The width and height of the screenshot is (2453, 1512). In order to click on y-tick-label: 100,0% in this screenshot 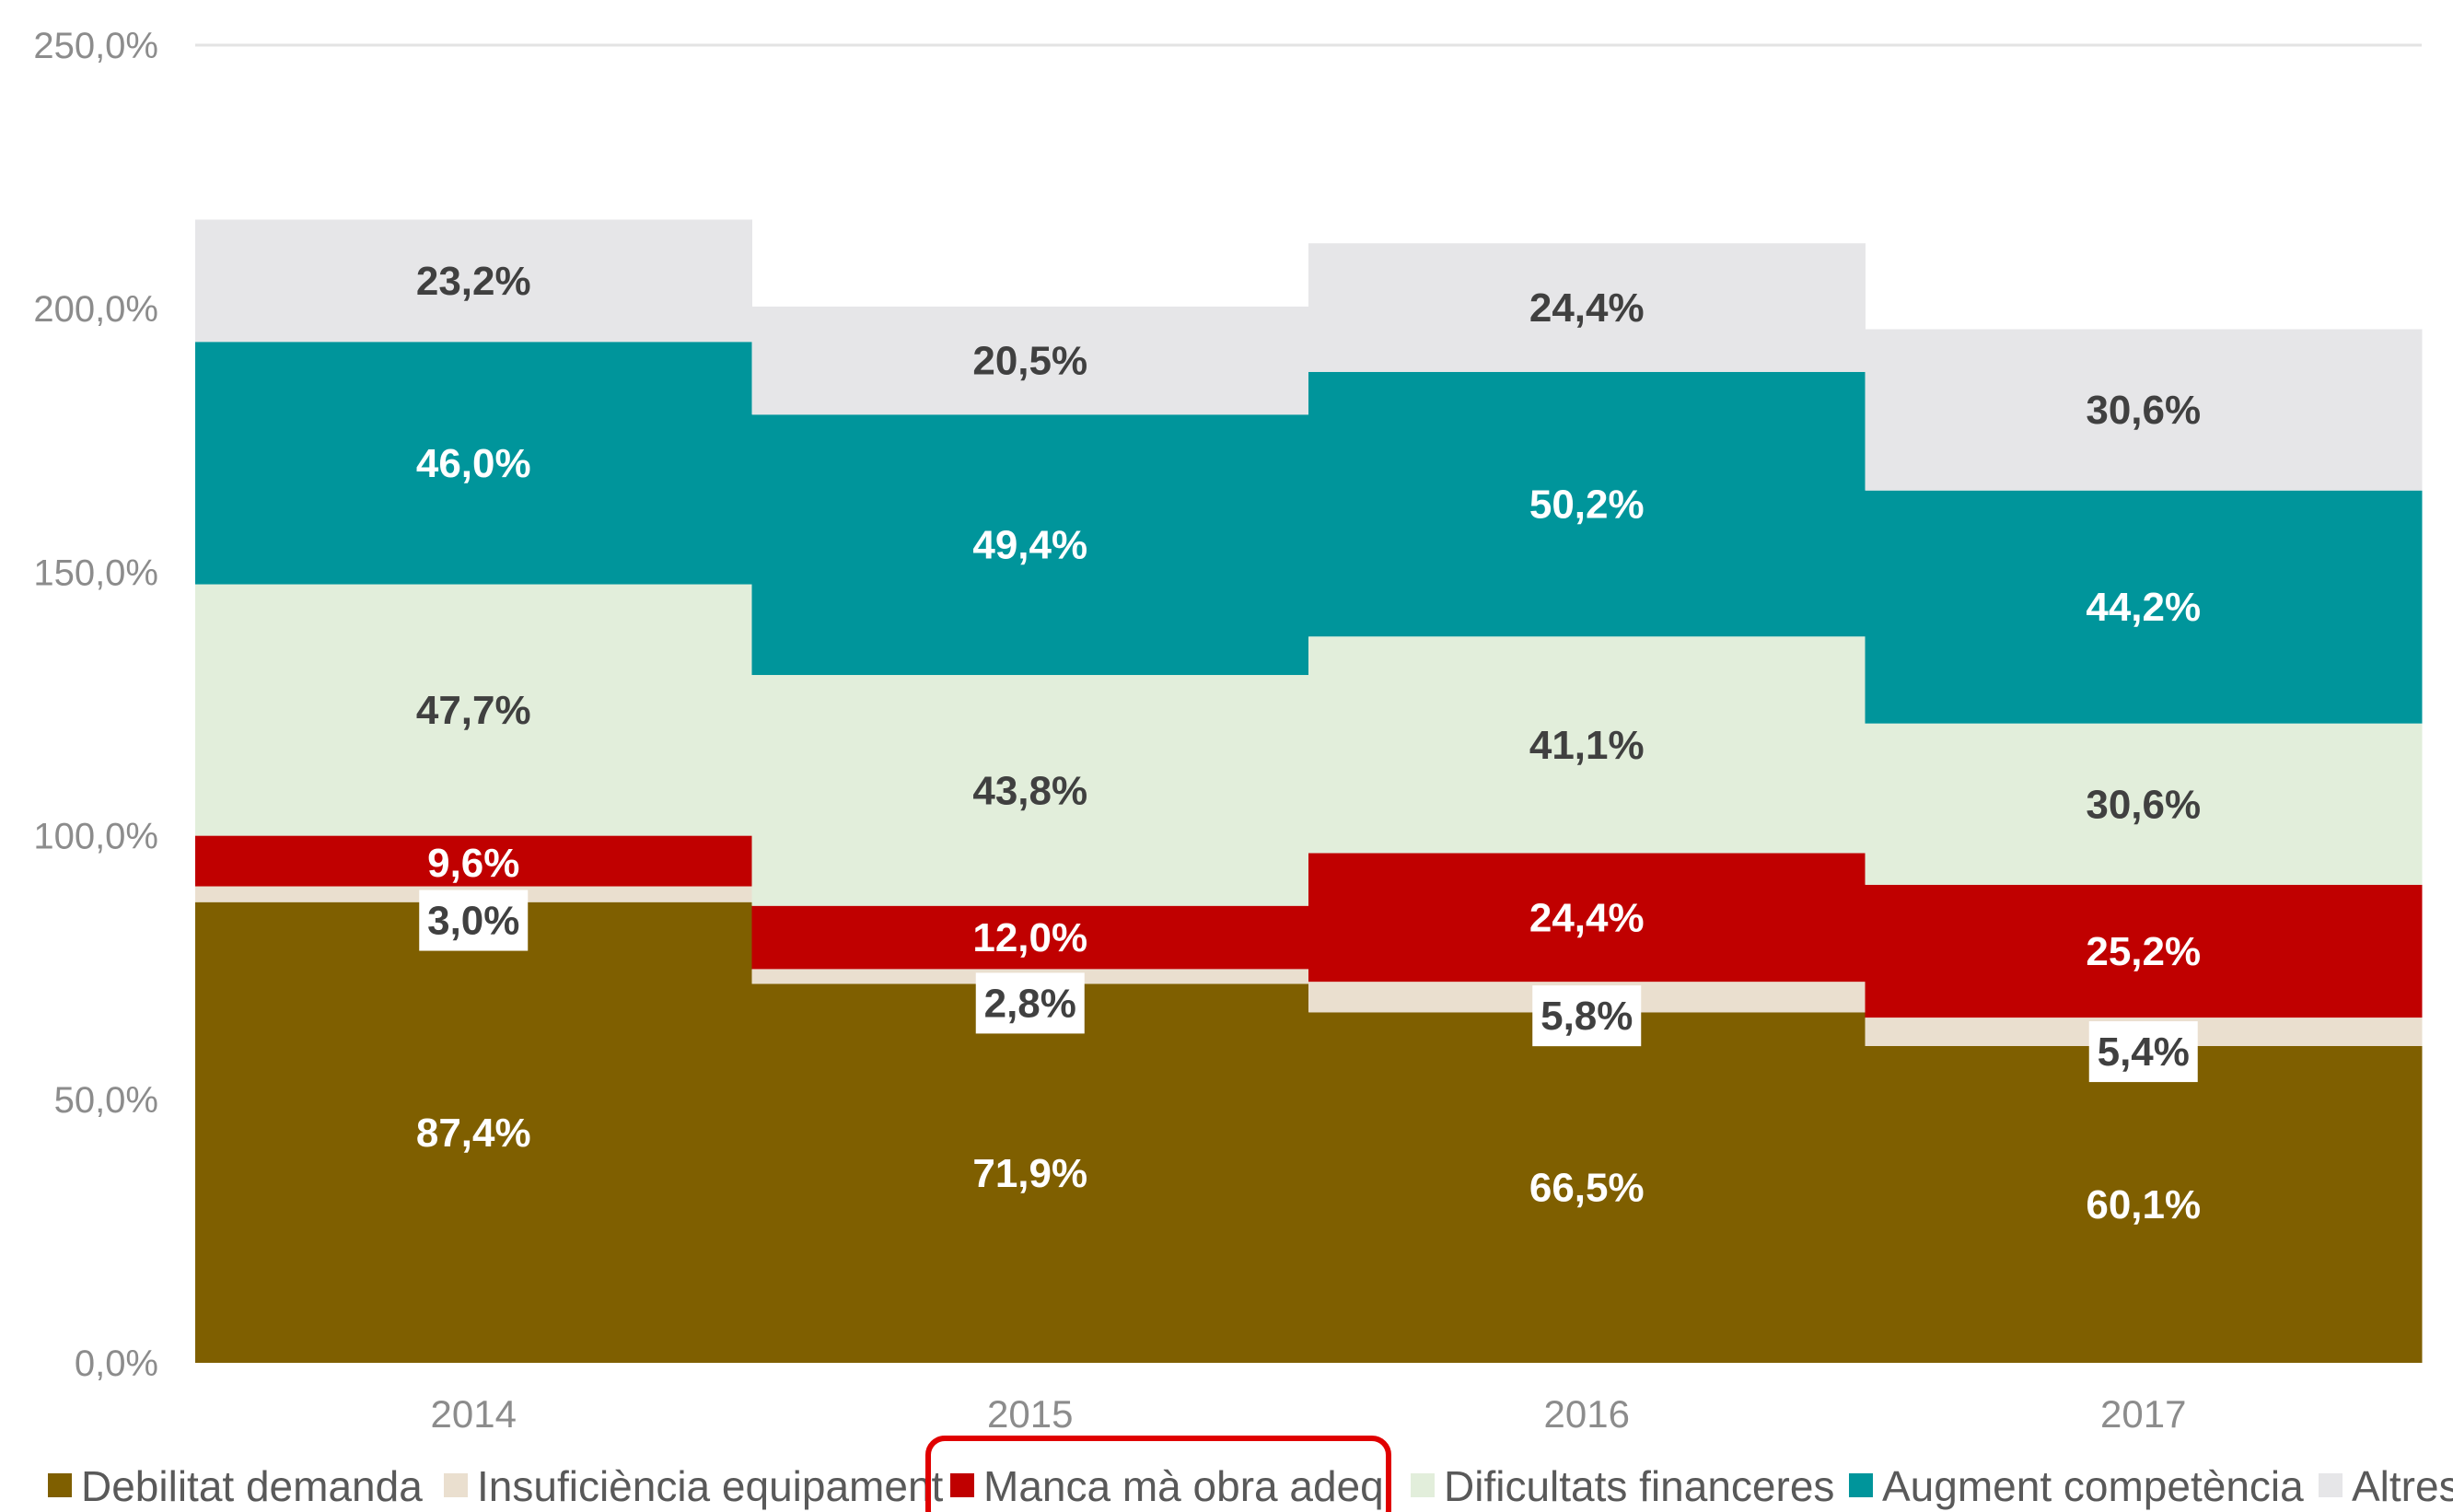, I will do `click(95, 837)`.